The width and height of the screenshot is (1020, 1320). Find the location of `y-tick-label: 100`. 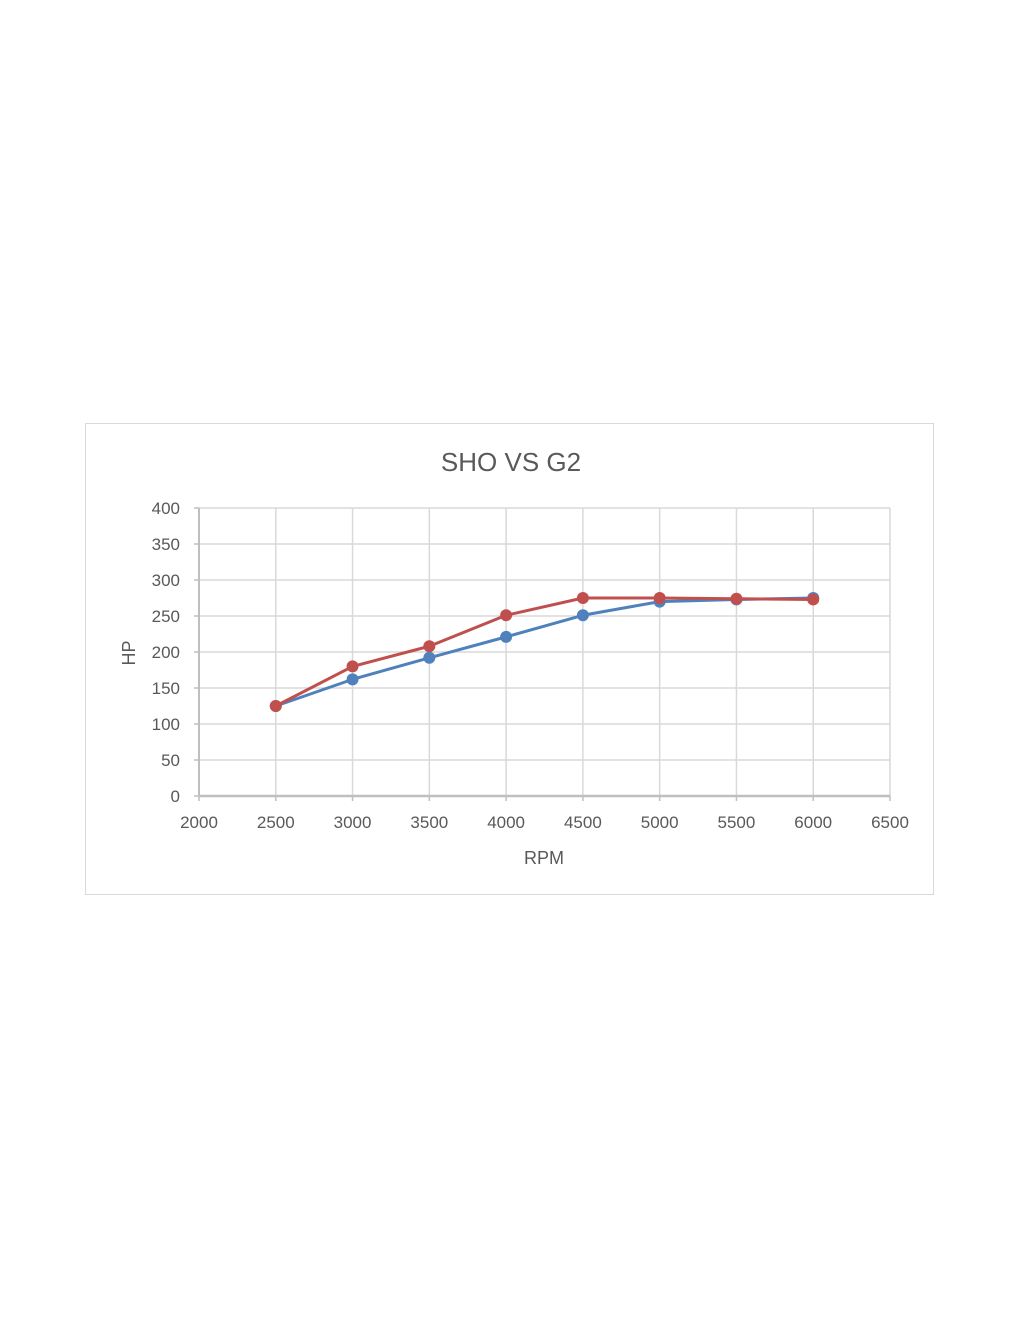

y-tick-label: 100 is located at coordinates (166, 724).